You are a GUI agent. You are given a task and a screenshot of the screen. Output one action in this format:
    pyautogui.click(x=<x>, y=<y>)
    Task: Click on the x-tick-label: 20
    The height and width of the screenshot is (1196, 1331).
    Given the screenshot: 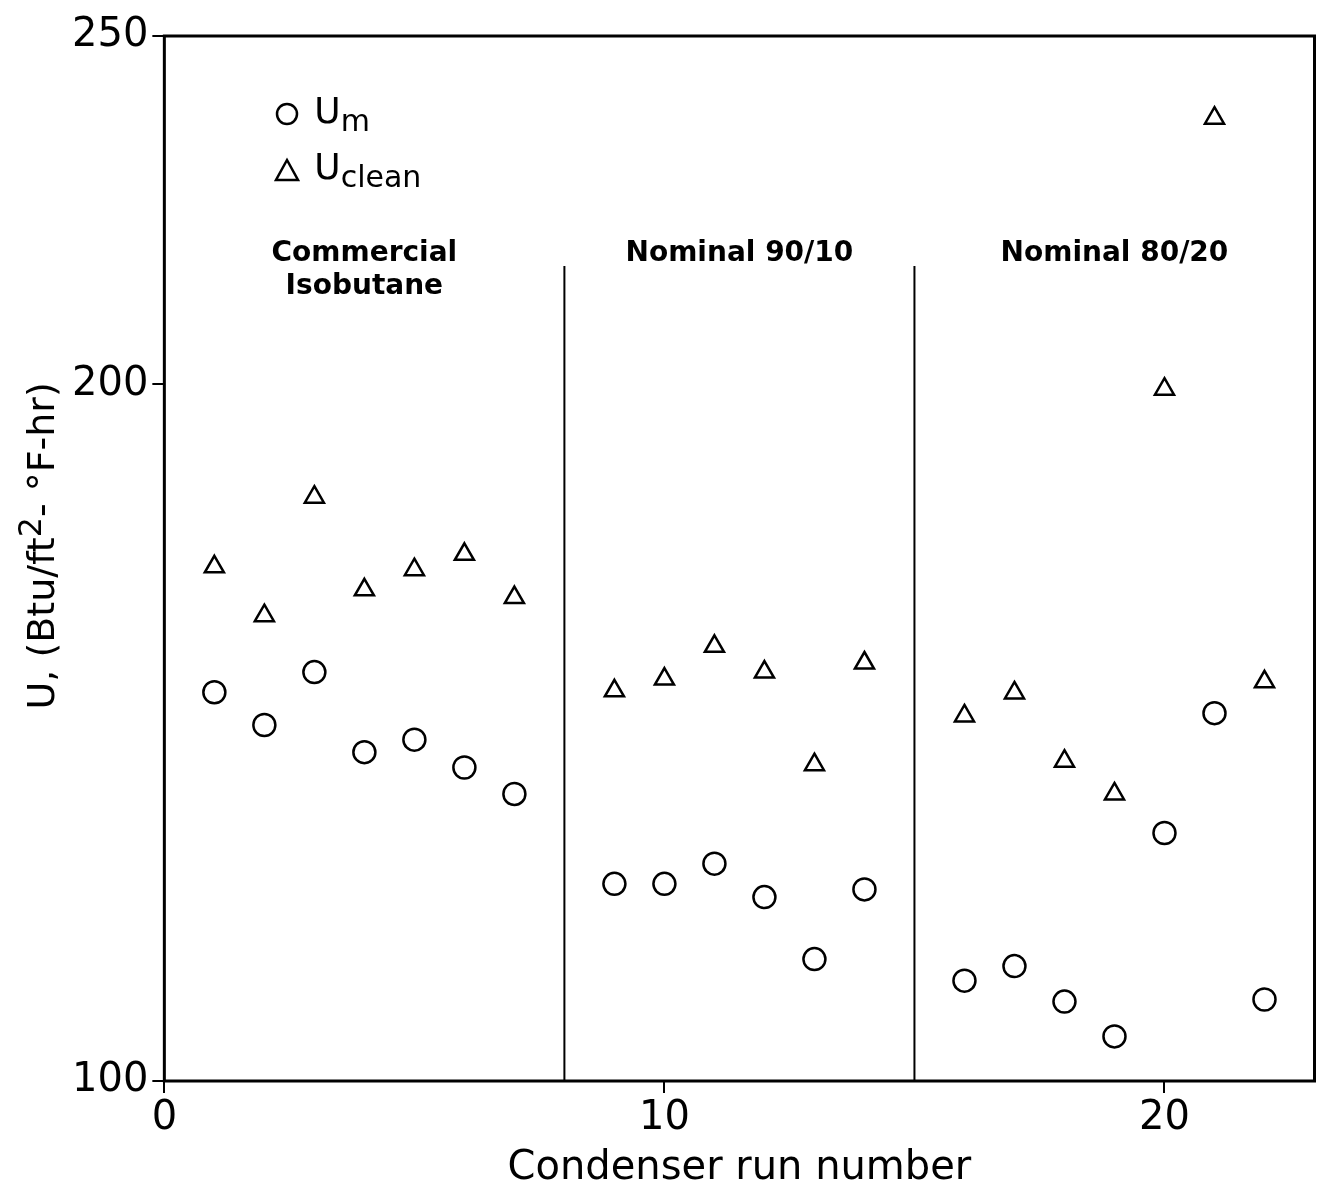 What is the action you would take?
    pyautogui.click(x=1164, y=1115)
    